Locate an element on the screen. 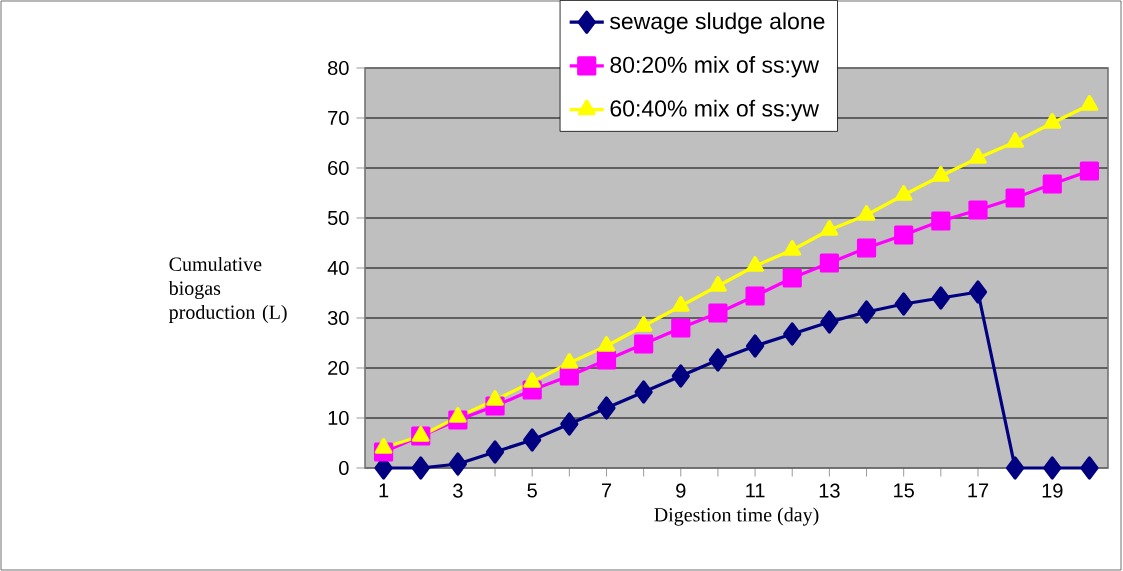 The image size is (1123, 571). legend-label: sewage sludge alone is located at coordinates (717, 23).